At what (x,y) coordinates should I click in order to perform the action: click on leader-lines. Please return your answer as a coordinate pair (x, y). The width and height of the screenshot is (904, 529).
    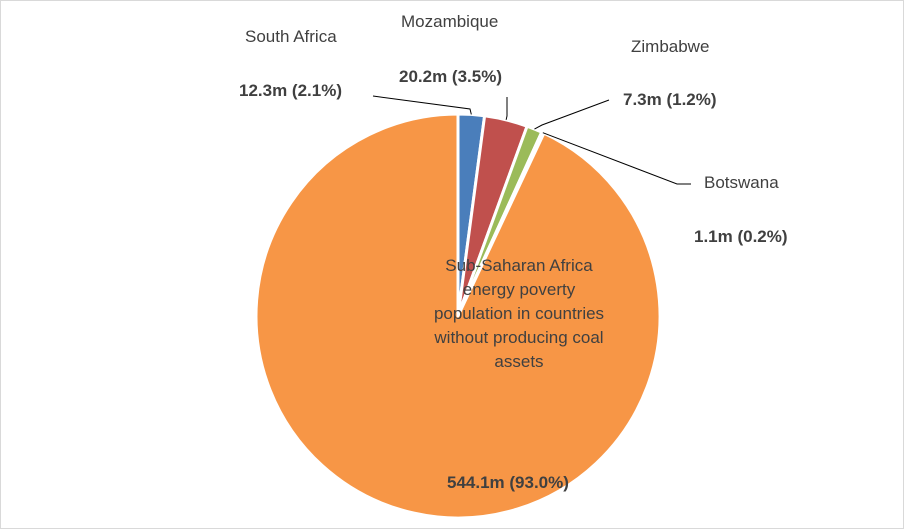
    Looking at the image, I should click on (531, 140).